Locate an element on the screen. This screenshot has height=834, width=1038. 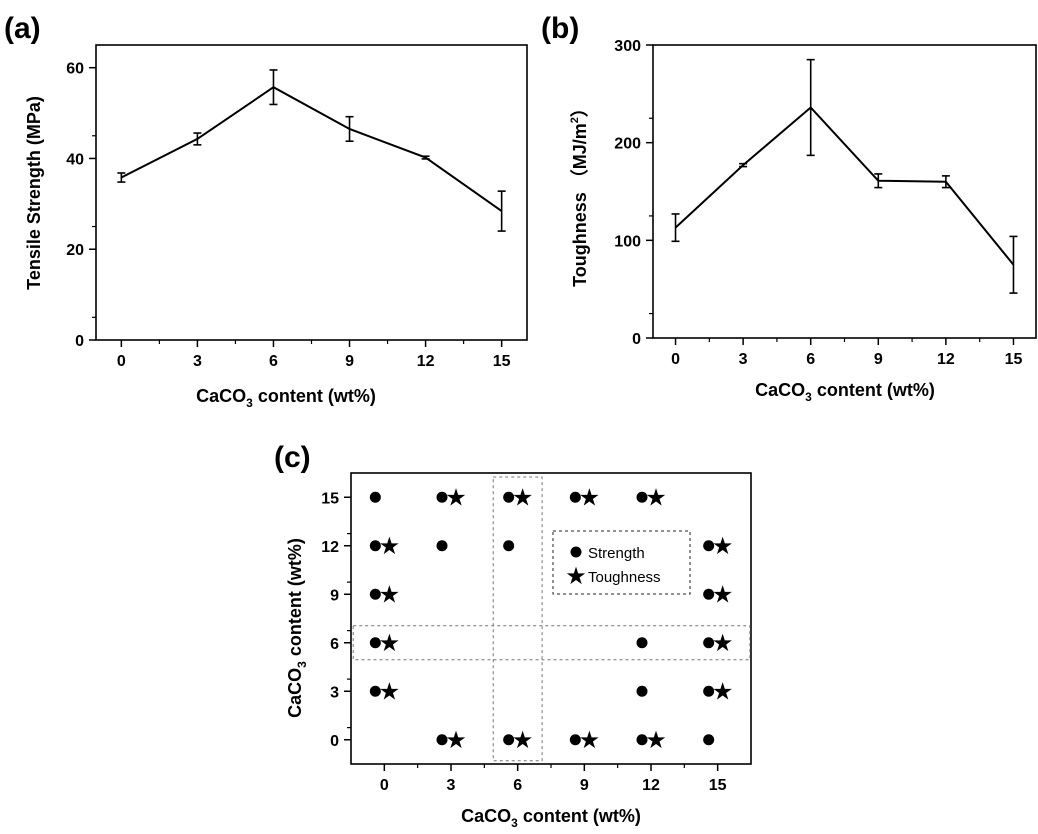
chart-c-highlight-regions is located at coordinates (551, 619).